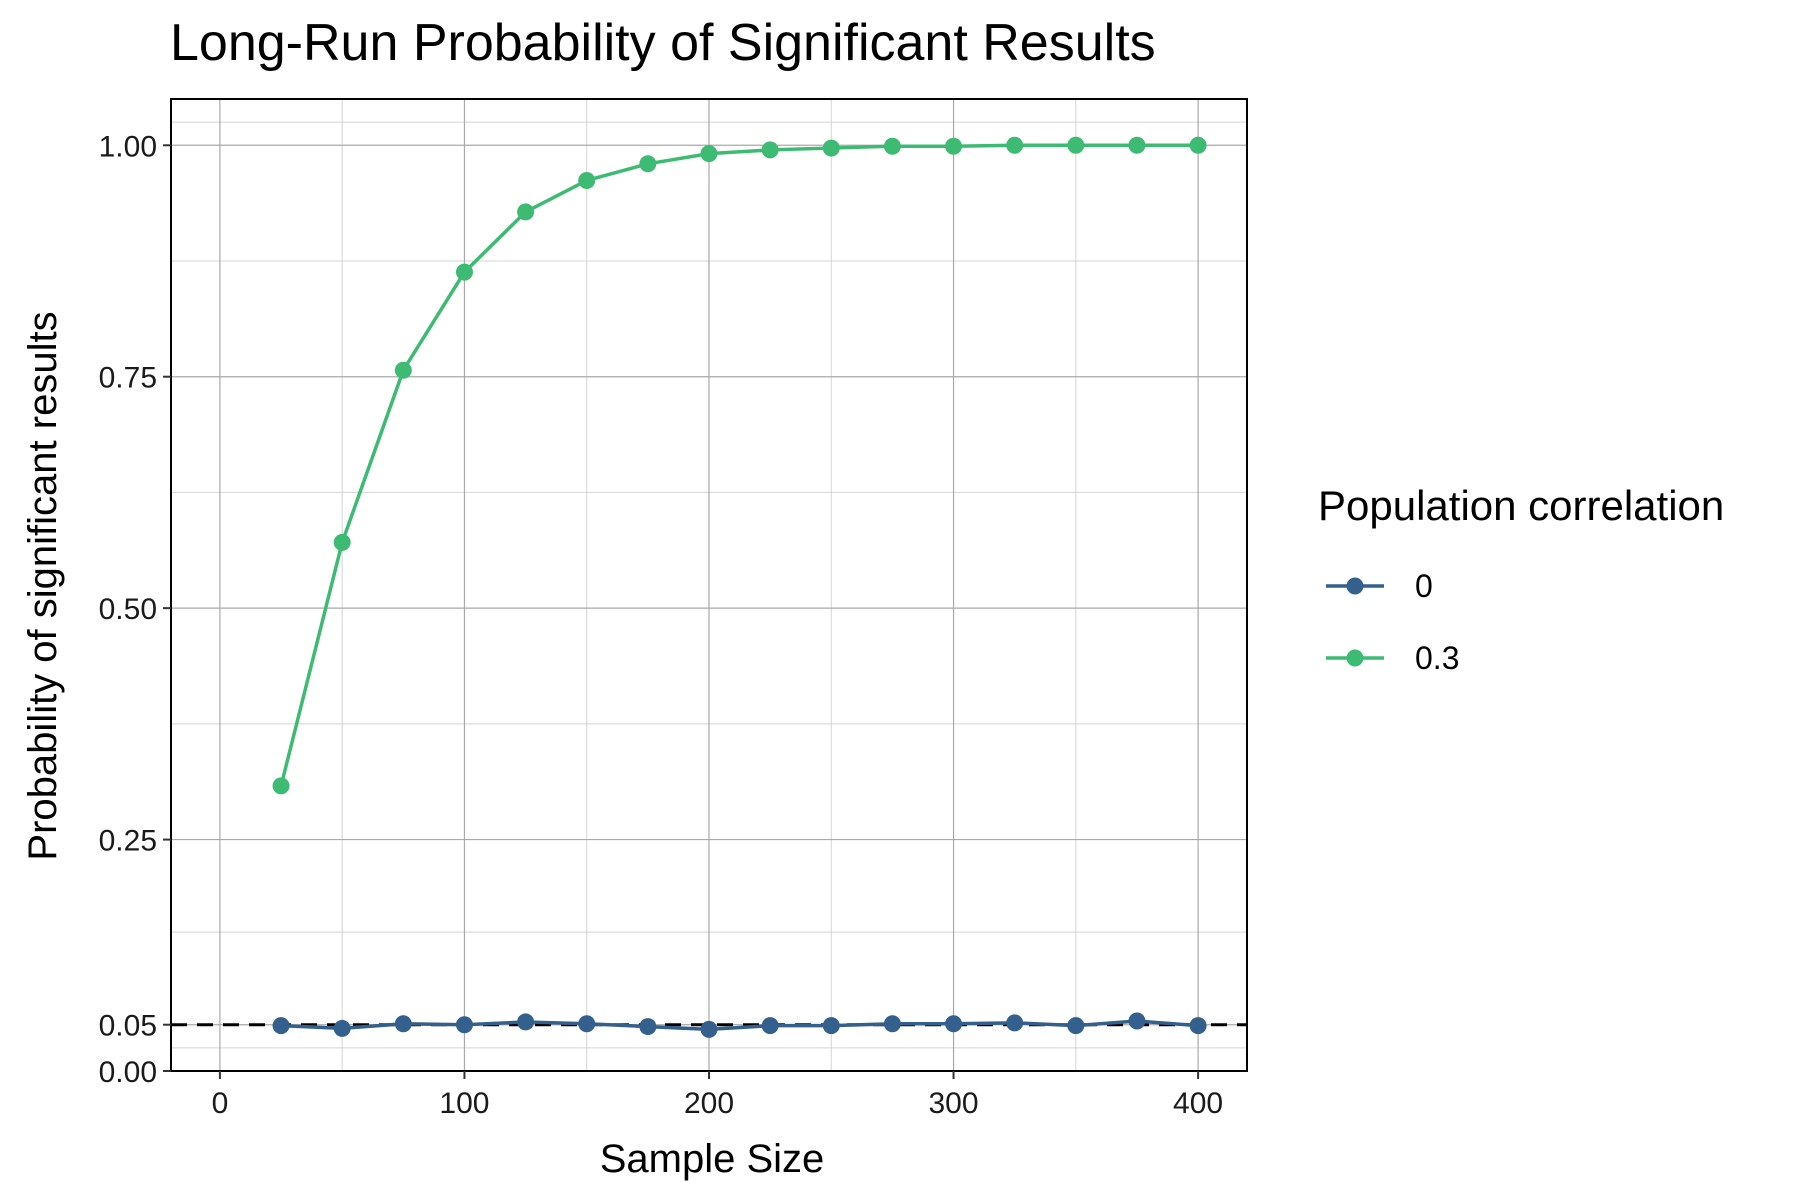 This screenshot has height=1200, width=1800. What do you see at coordinates (954, 1103) in the screenshot?
I see `x-tick-label-3: 300` at bounding box center [954, 1103].